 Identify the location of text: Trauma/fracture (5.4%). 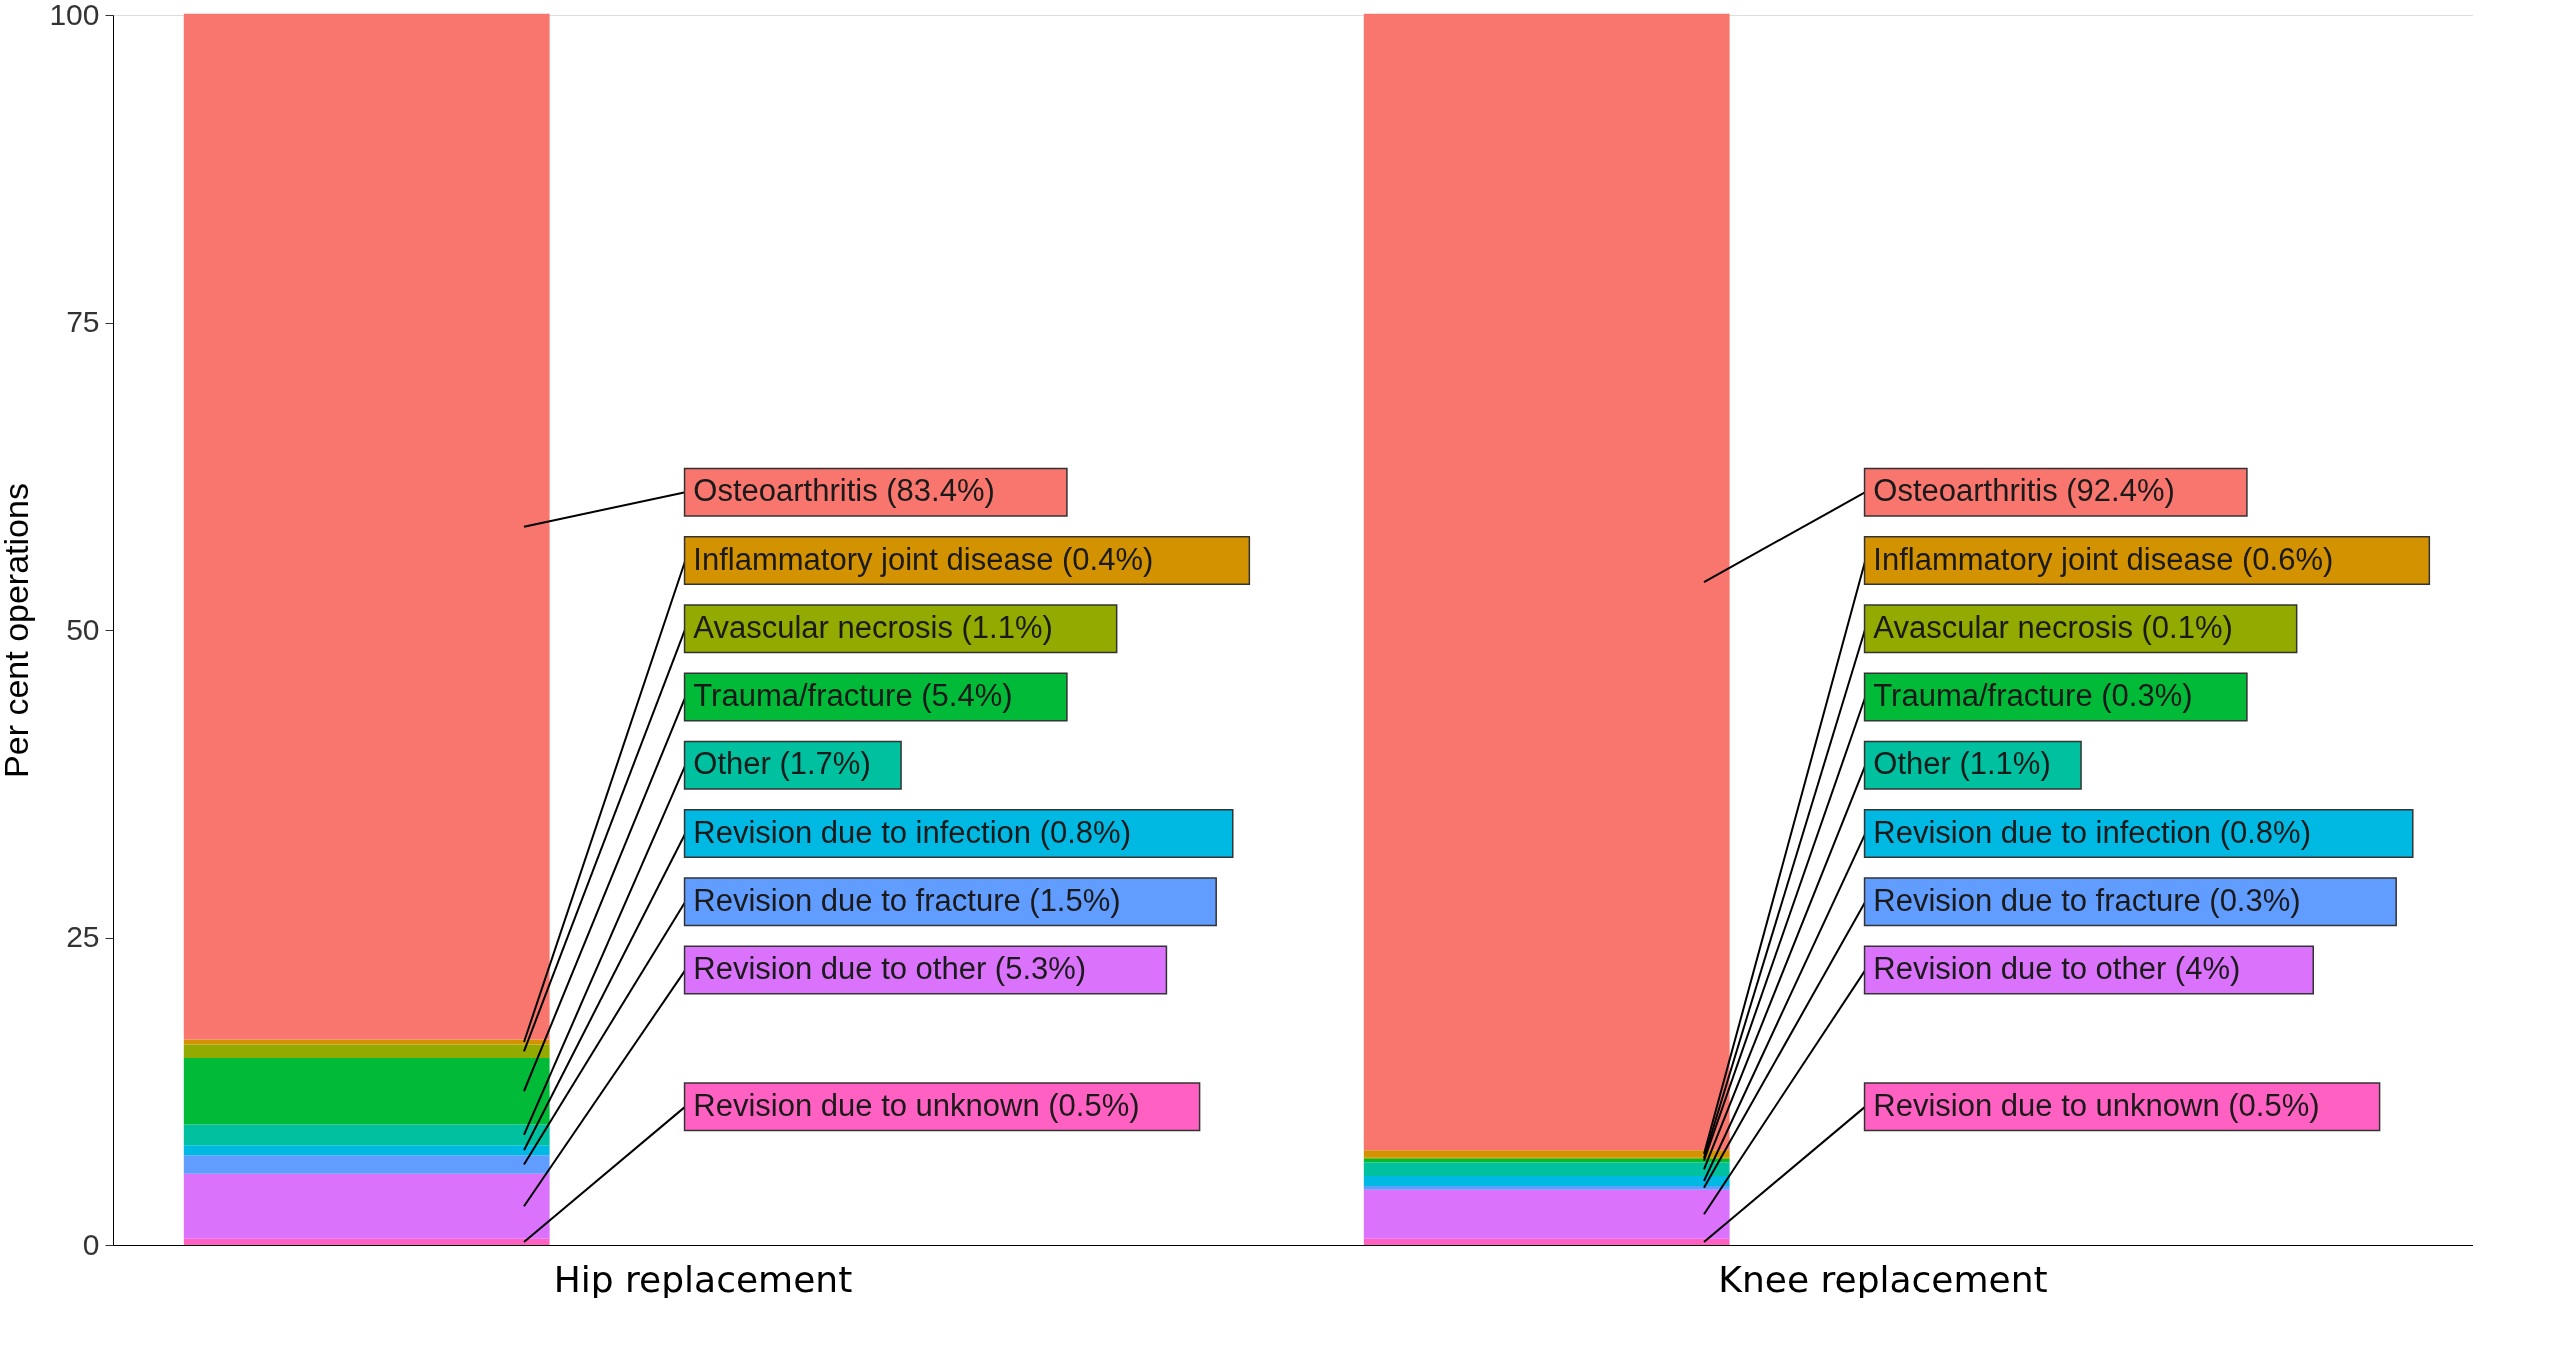
(853, 696).